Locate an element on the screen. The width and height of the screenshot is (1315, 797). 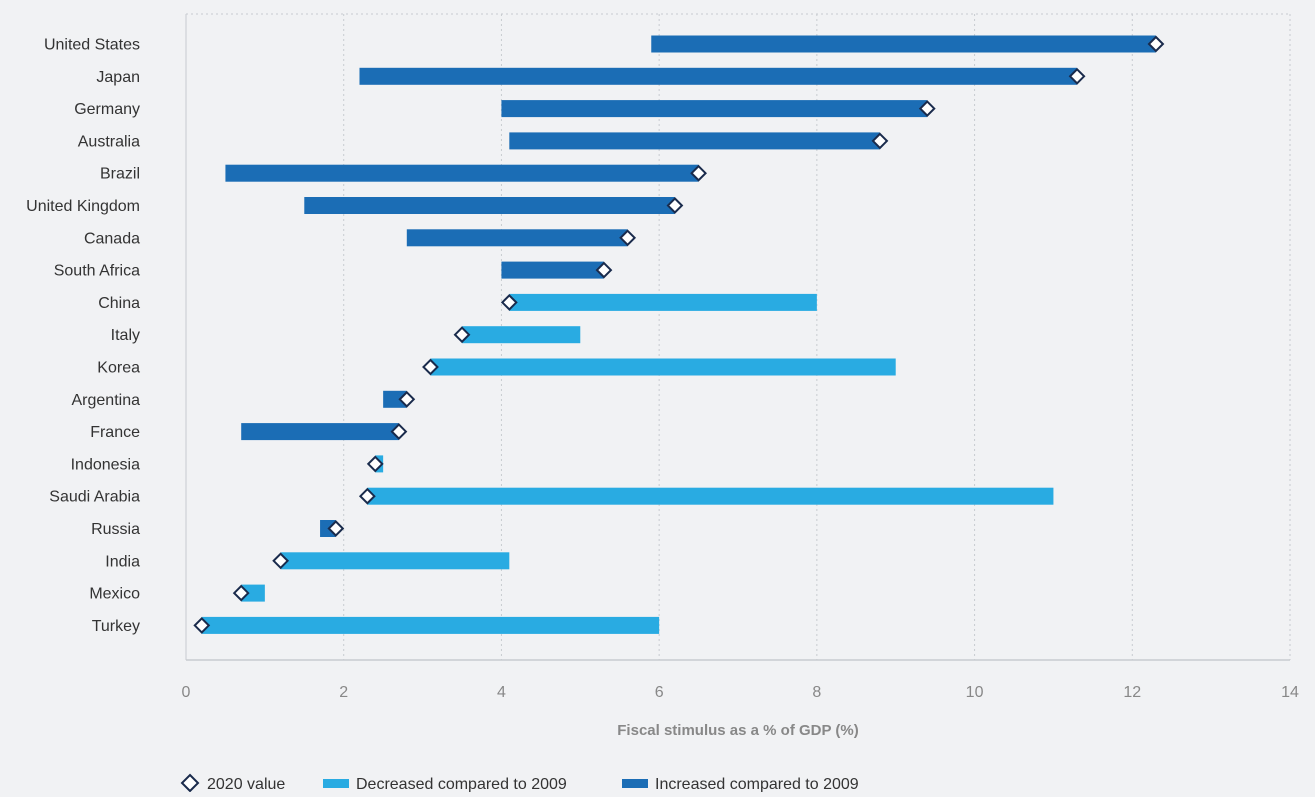
legend-increased-label: Increased compared to 2009 is located at coordinates (757, 784).